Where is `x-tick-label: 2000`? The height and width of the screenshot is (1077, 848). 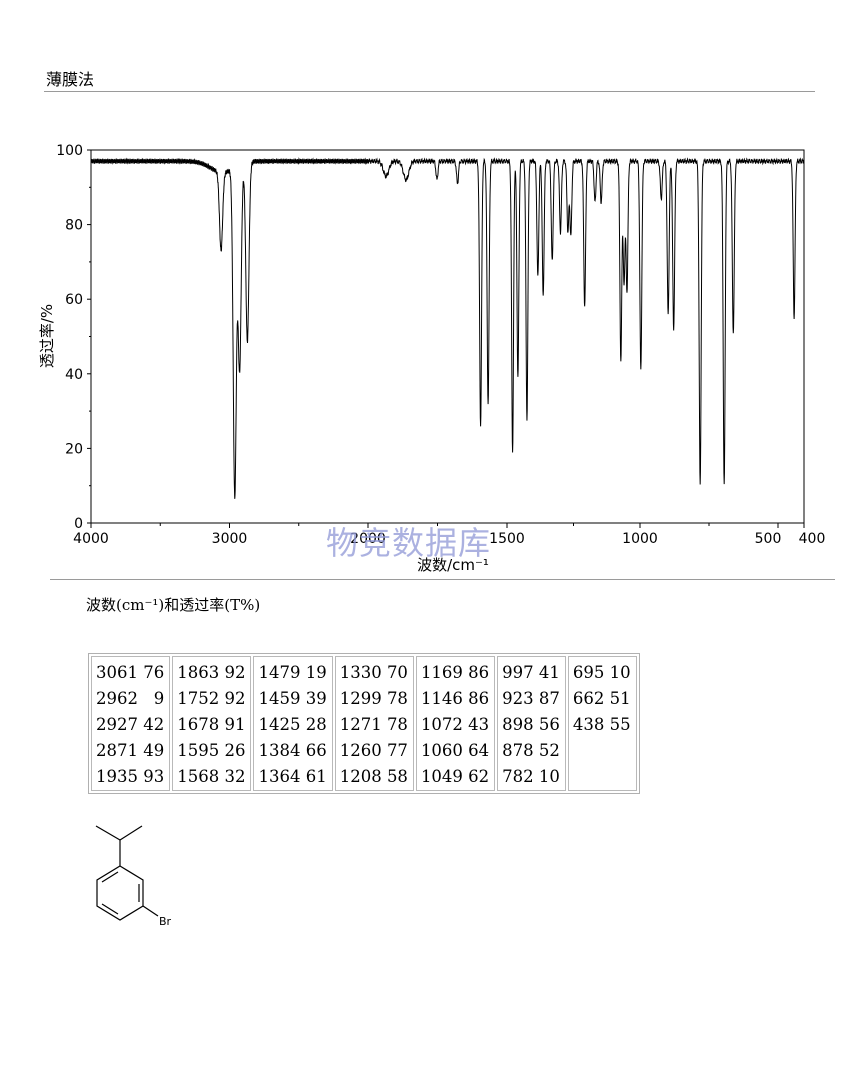 x-tick-label: 2000 is located at coordinates (368, 539).